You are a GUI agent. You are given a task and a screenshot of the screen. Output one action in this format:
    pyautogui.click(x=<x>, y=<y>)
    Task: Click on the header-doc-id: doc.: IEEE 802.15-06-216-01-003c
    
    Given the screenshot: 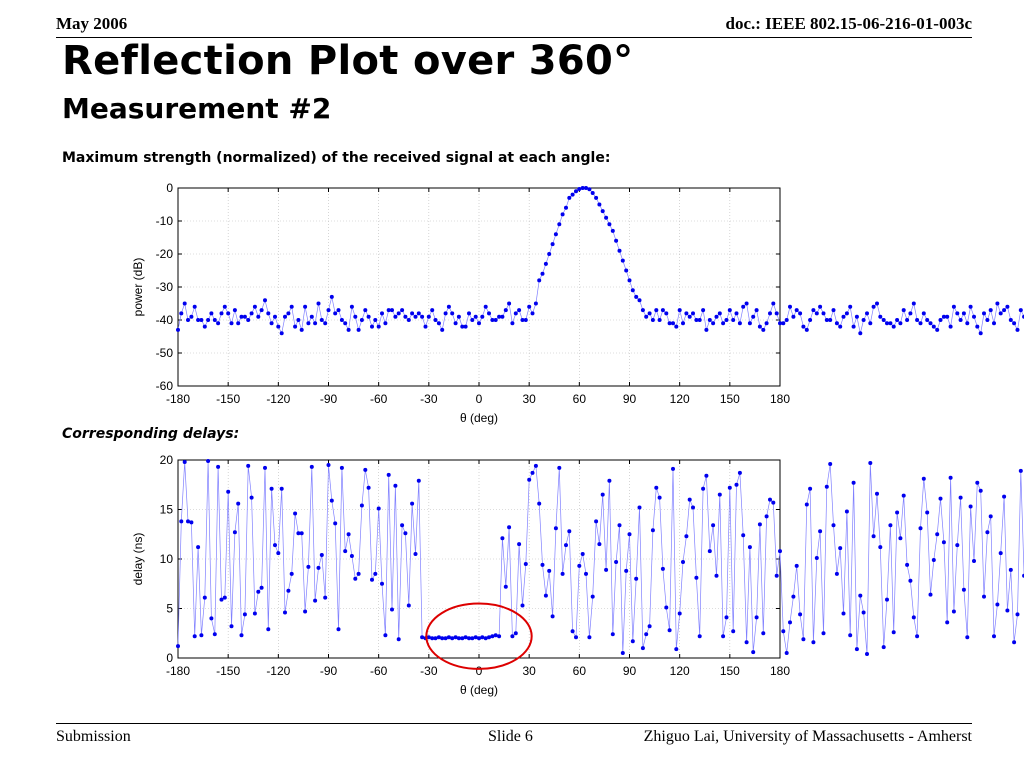 What is the action you would take?
    pyautogui.click(x=848, y=23)
    